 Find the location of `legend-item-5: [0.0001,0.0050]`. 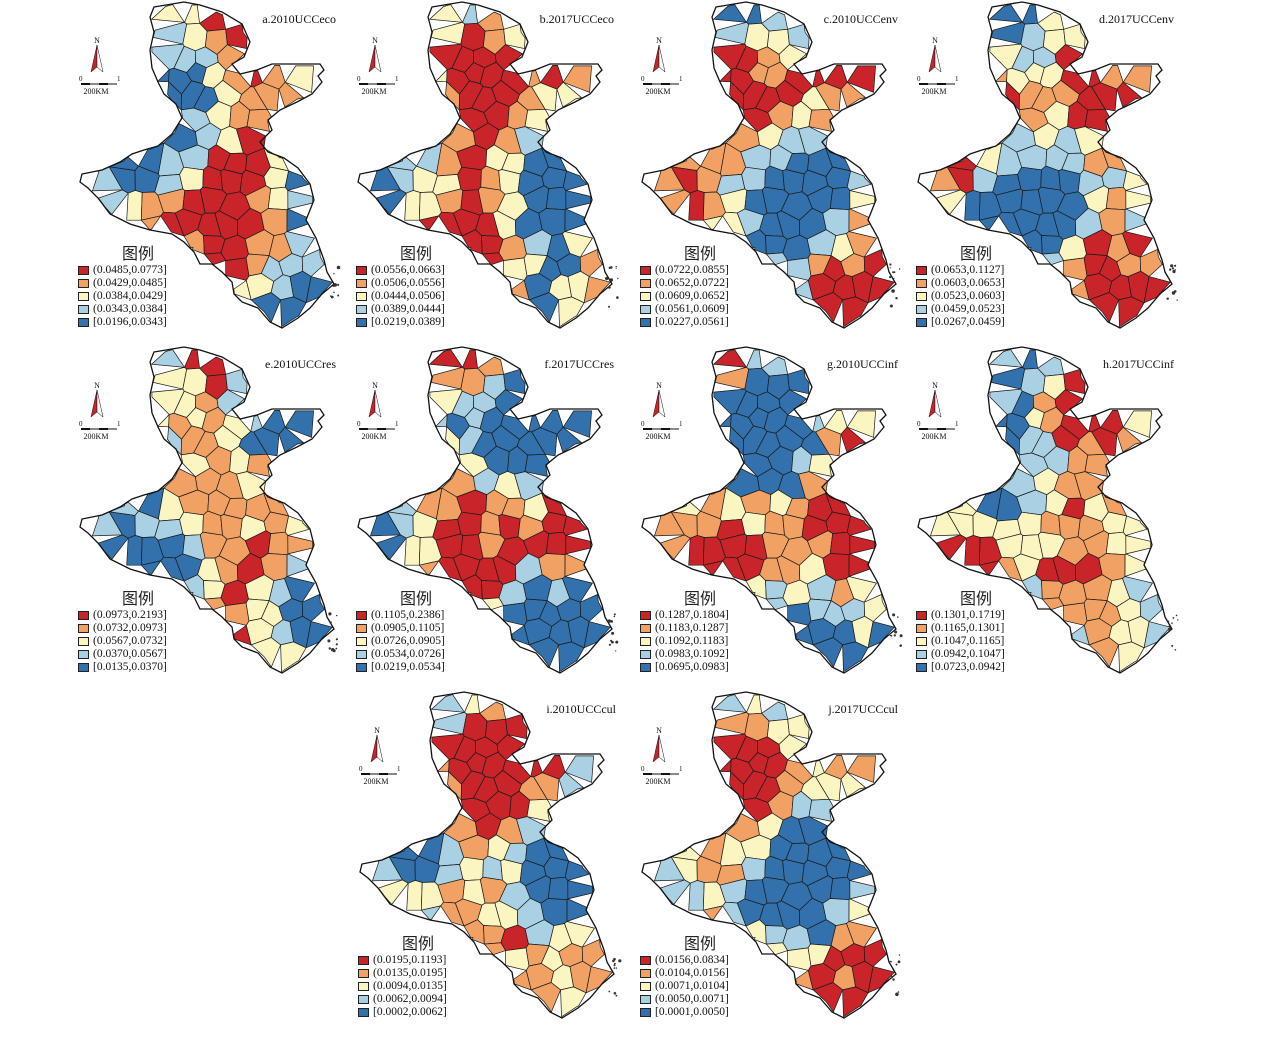

legend-item-5: [0.0001,0.0050] is located at coordinates (684, 1012).